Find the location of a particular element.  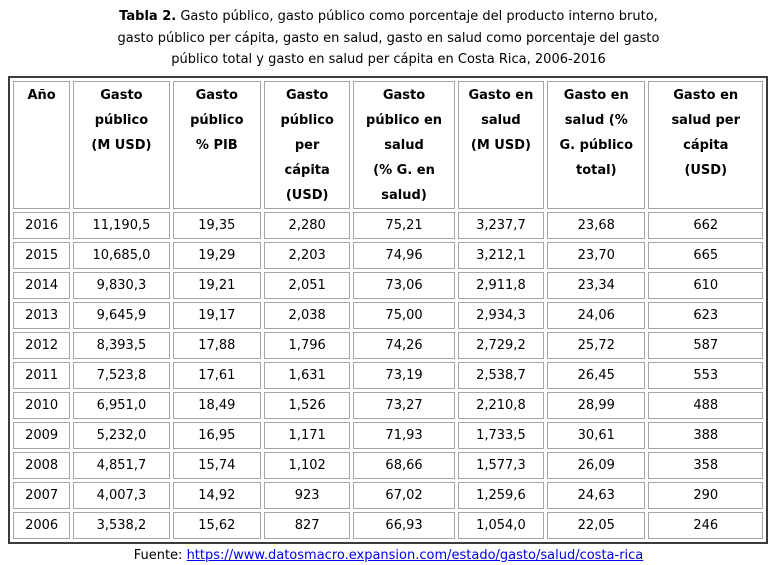

table-cell: 30,61 is located at coordinates (596, 435).